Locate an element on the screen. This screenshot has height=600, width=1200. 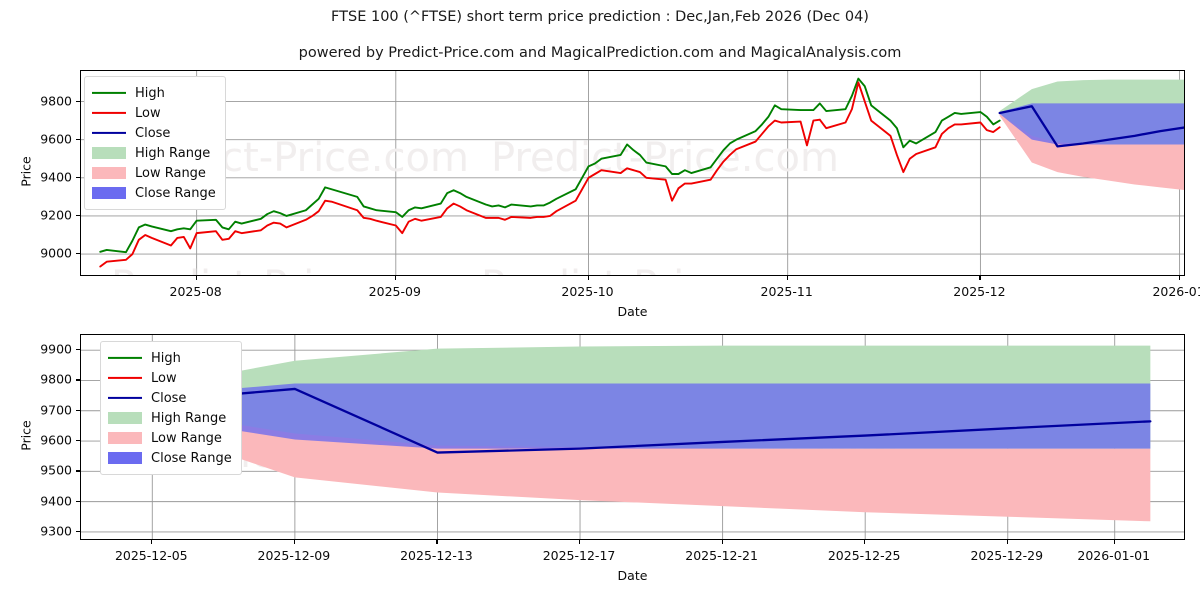
forecast-detail-x-tick-label: 2025-12-09 is located at coordinates (294, 555).